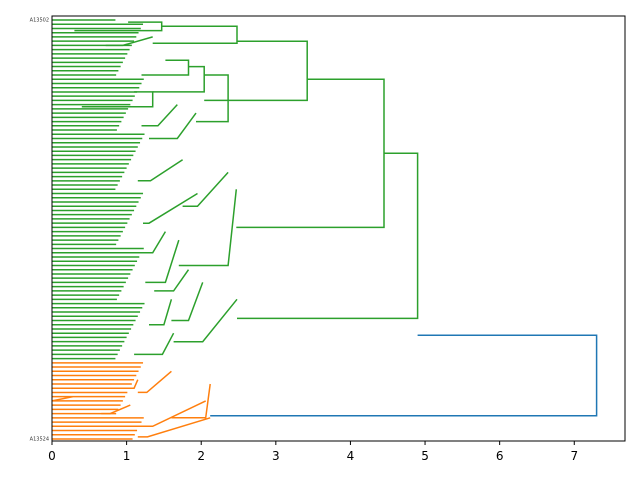 This screenshot has width=640, height=480. I want to click on x-tick-label: 7, so click(574, 456).